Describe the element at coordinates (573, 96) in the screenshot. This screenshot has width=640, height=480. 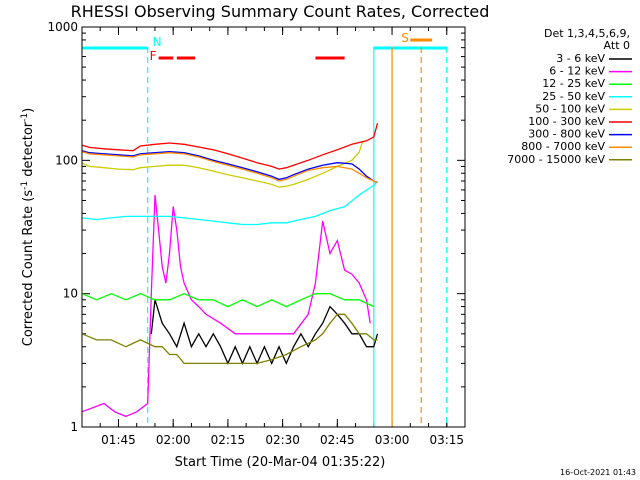
I see `legend-label: 25 - 50 keV` at that location.